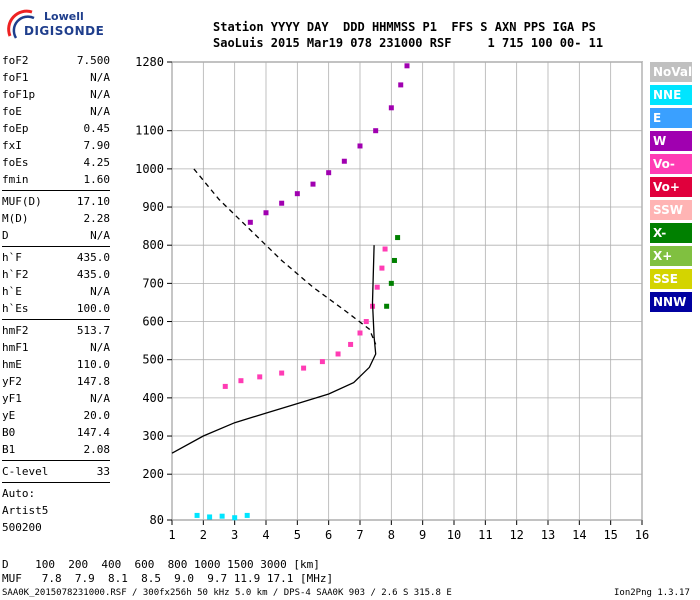 This screenshot has width=700, height=600. What do you see at coordinates (56, 94) in the screenshot?
I see `param-row: foF1p N/A` at bounding box center [56, 94].